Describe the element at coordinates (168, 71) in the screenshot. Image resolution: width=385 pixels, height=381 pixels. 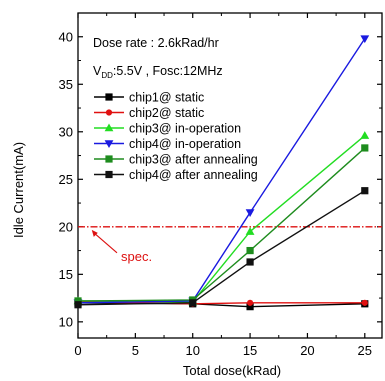
I see `annotation-vdd-rest: :5.5V , Fosc:12MHz` at that location.